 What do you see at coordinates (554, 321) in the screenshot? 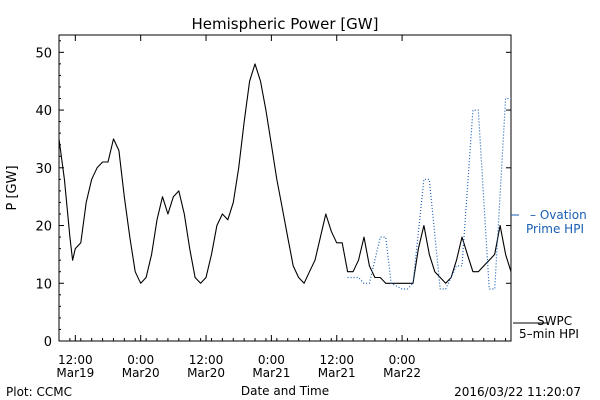
I see `swpc-legend-line1: SWPC` at bounding box center [554, 321].